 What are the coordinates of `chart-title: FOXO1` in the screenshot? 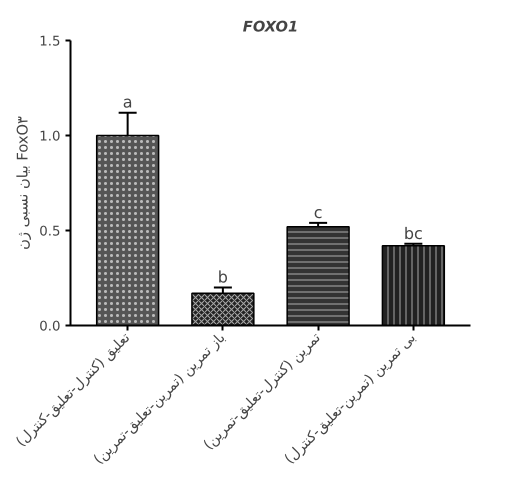 It's located at (270, 27).